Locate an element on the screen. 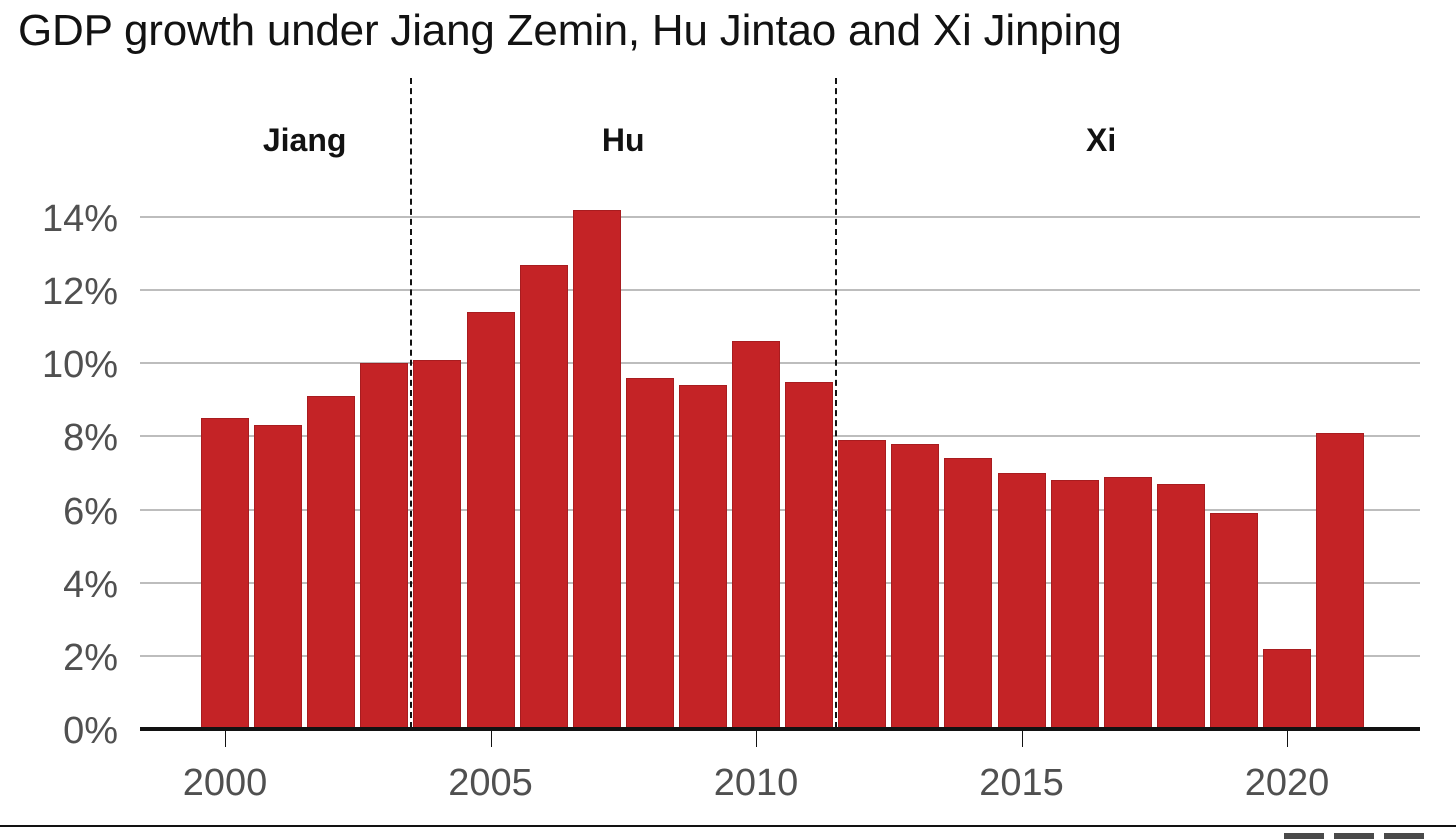 The image size is (1456, 839). bar-2000 is located at coordinates (225, 573).